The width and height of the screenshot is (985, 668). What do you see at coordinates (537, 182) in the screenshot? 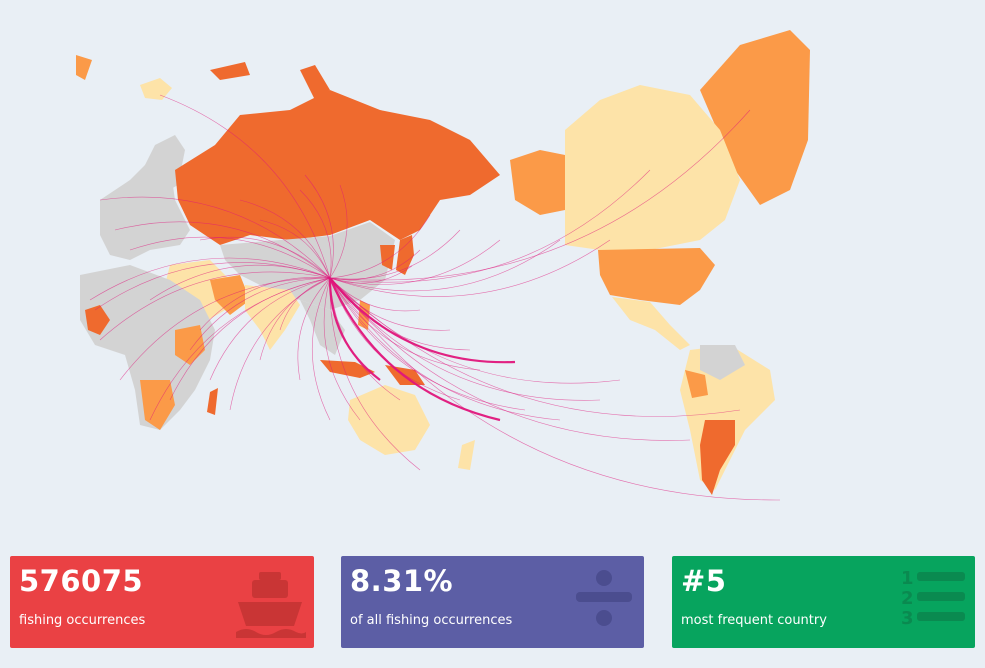
I see `country-alaska` at bounding box center [537, 182].